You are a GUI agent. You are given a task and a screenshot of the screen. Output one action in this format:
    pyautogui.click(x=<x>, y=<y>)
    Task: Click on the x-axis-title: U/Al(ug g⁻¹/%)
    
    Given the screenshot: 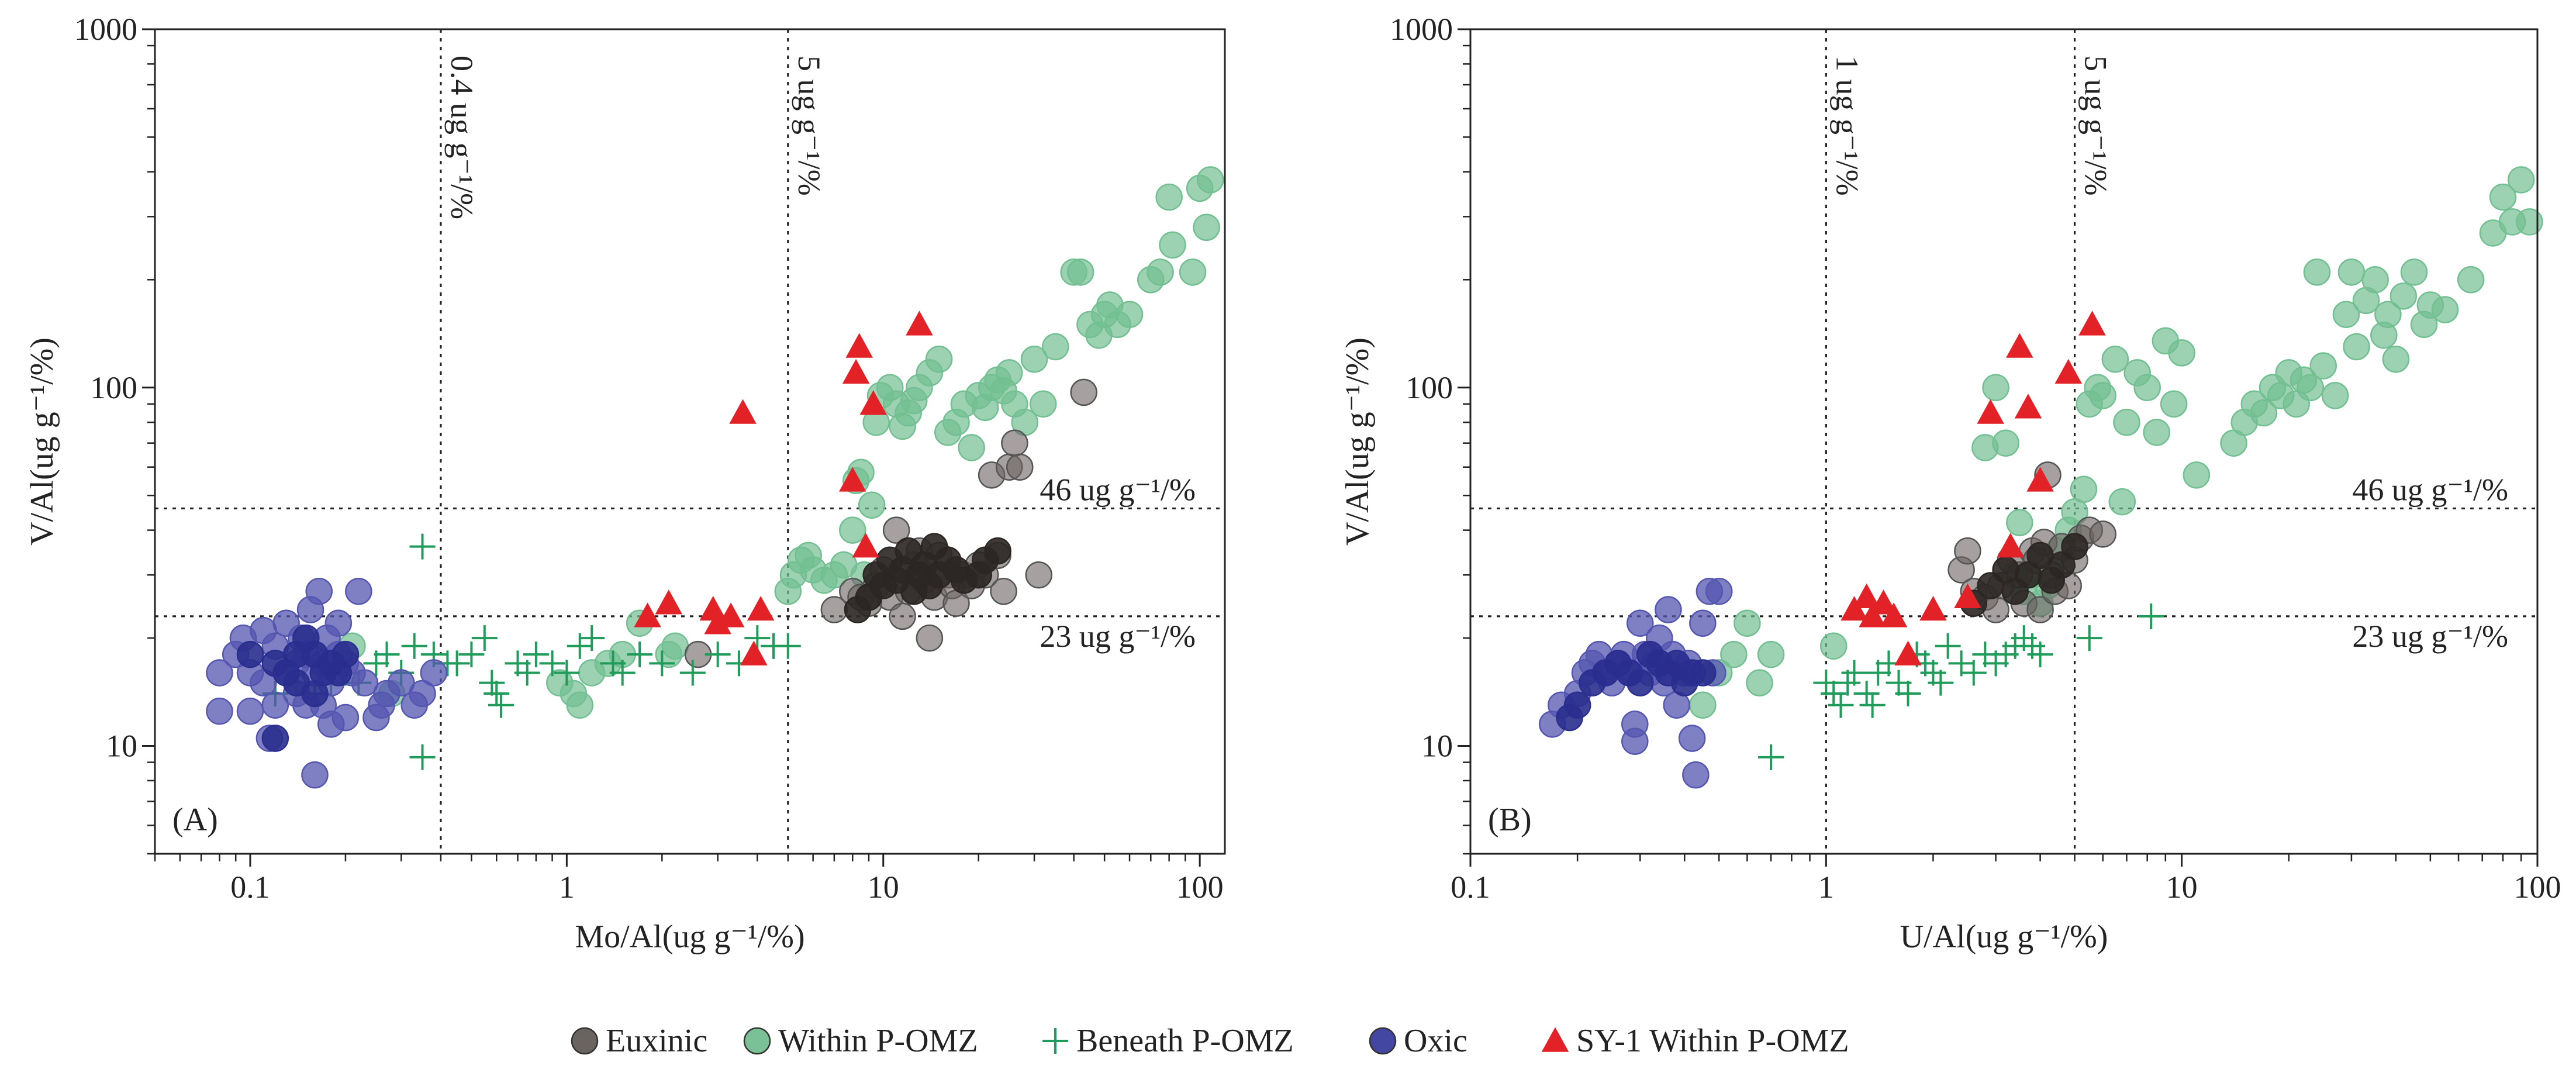 What is the action you would take?
    pyautogui.click(x=2004, y=937)
    